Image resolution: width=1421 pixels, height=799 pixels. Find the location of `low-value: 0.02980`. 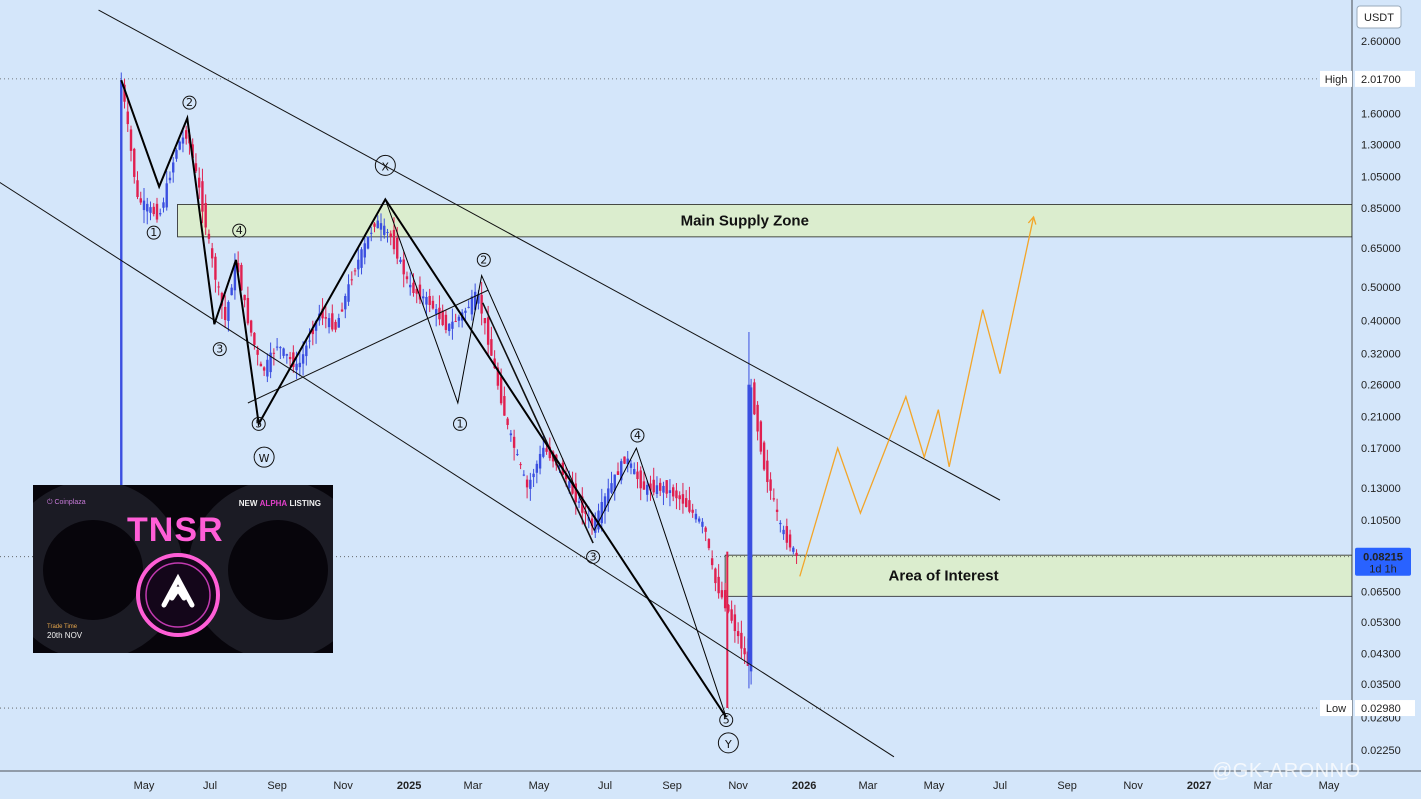

low-value: 0.02980 is located at coordinates (1381, 709).